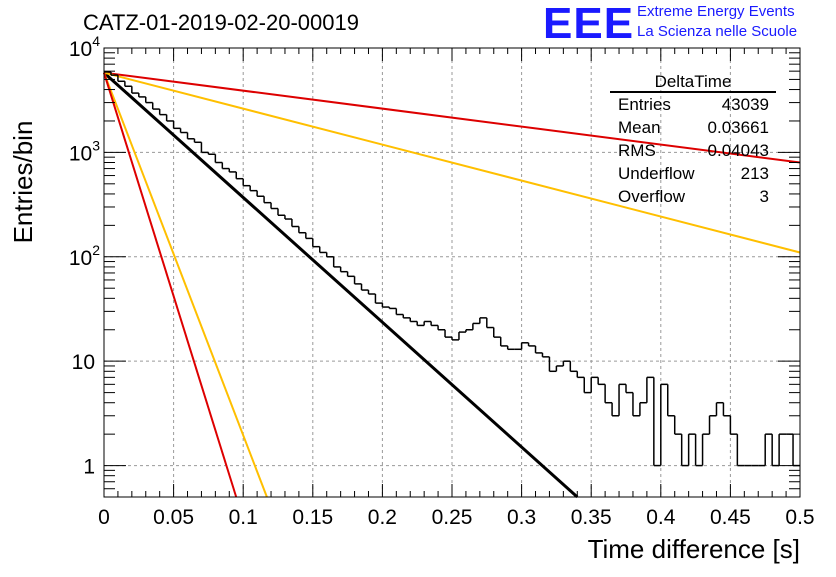  What do you see at coordinates (656, 173) in the screenshot?
I see `stats-label-underflow: Underflow` at bounding box center [656, 173].